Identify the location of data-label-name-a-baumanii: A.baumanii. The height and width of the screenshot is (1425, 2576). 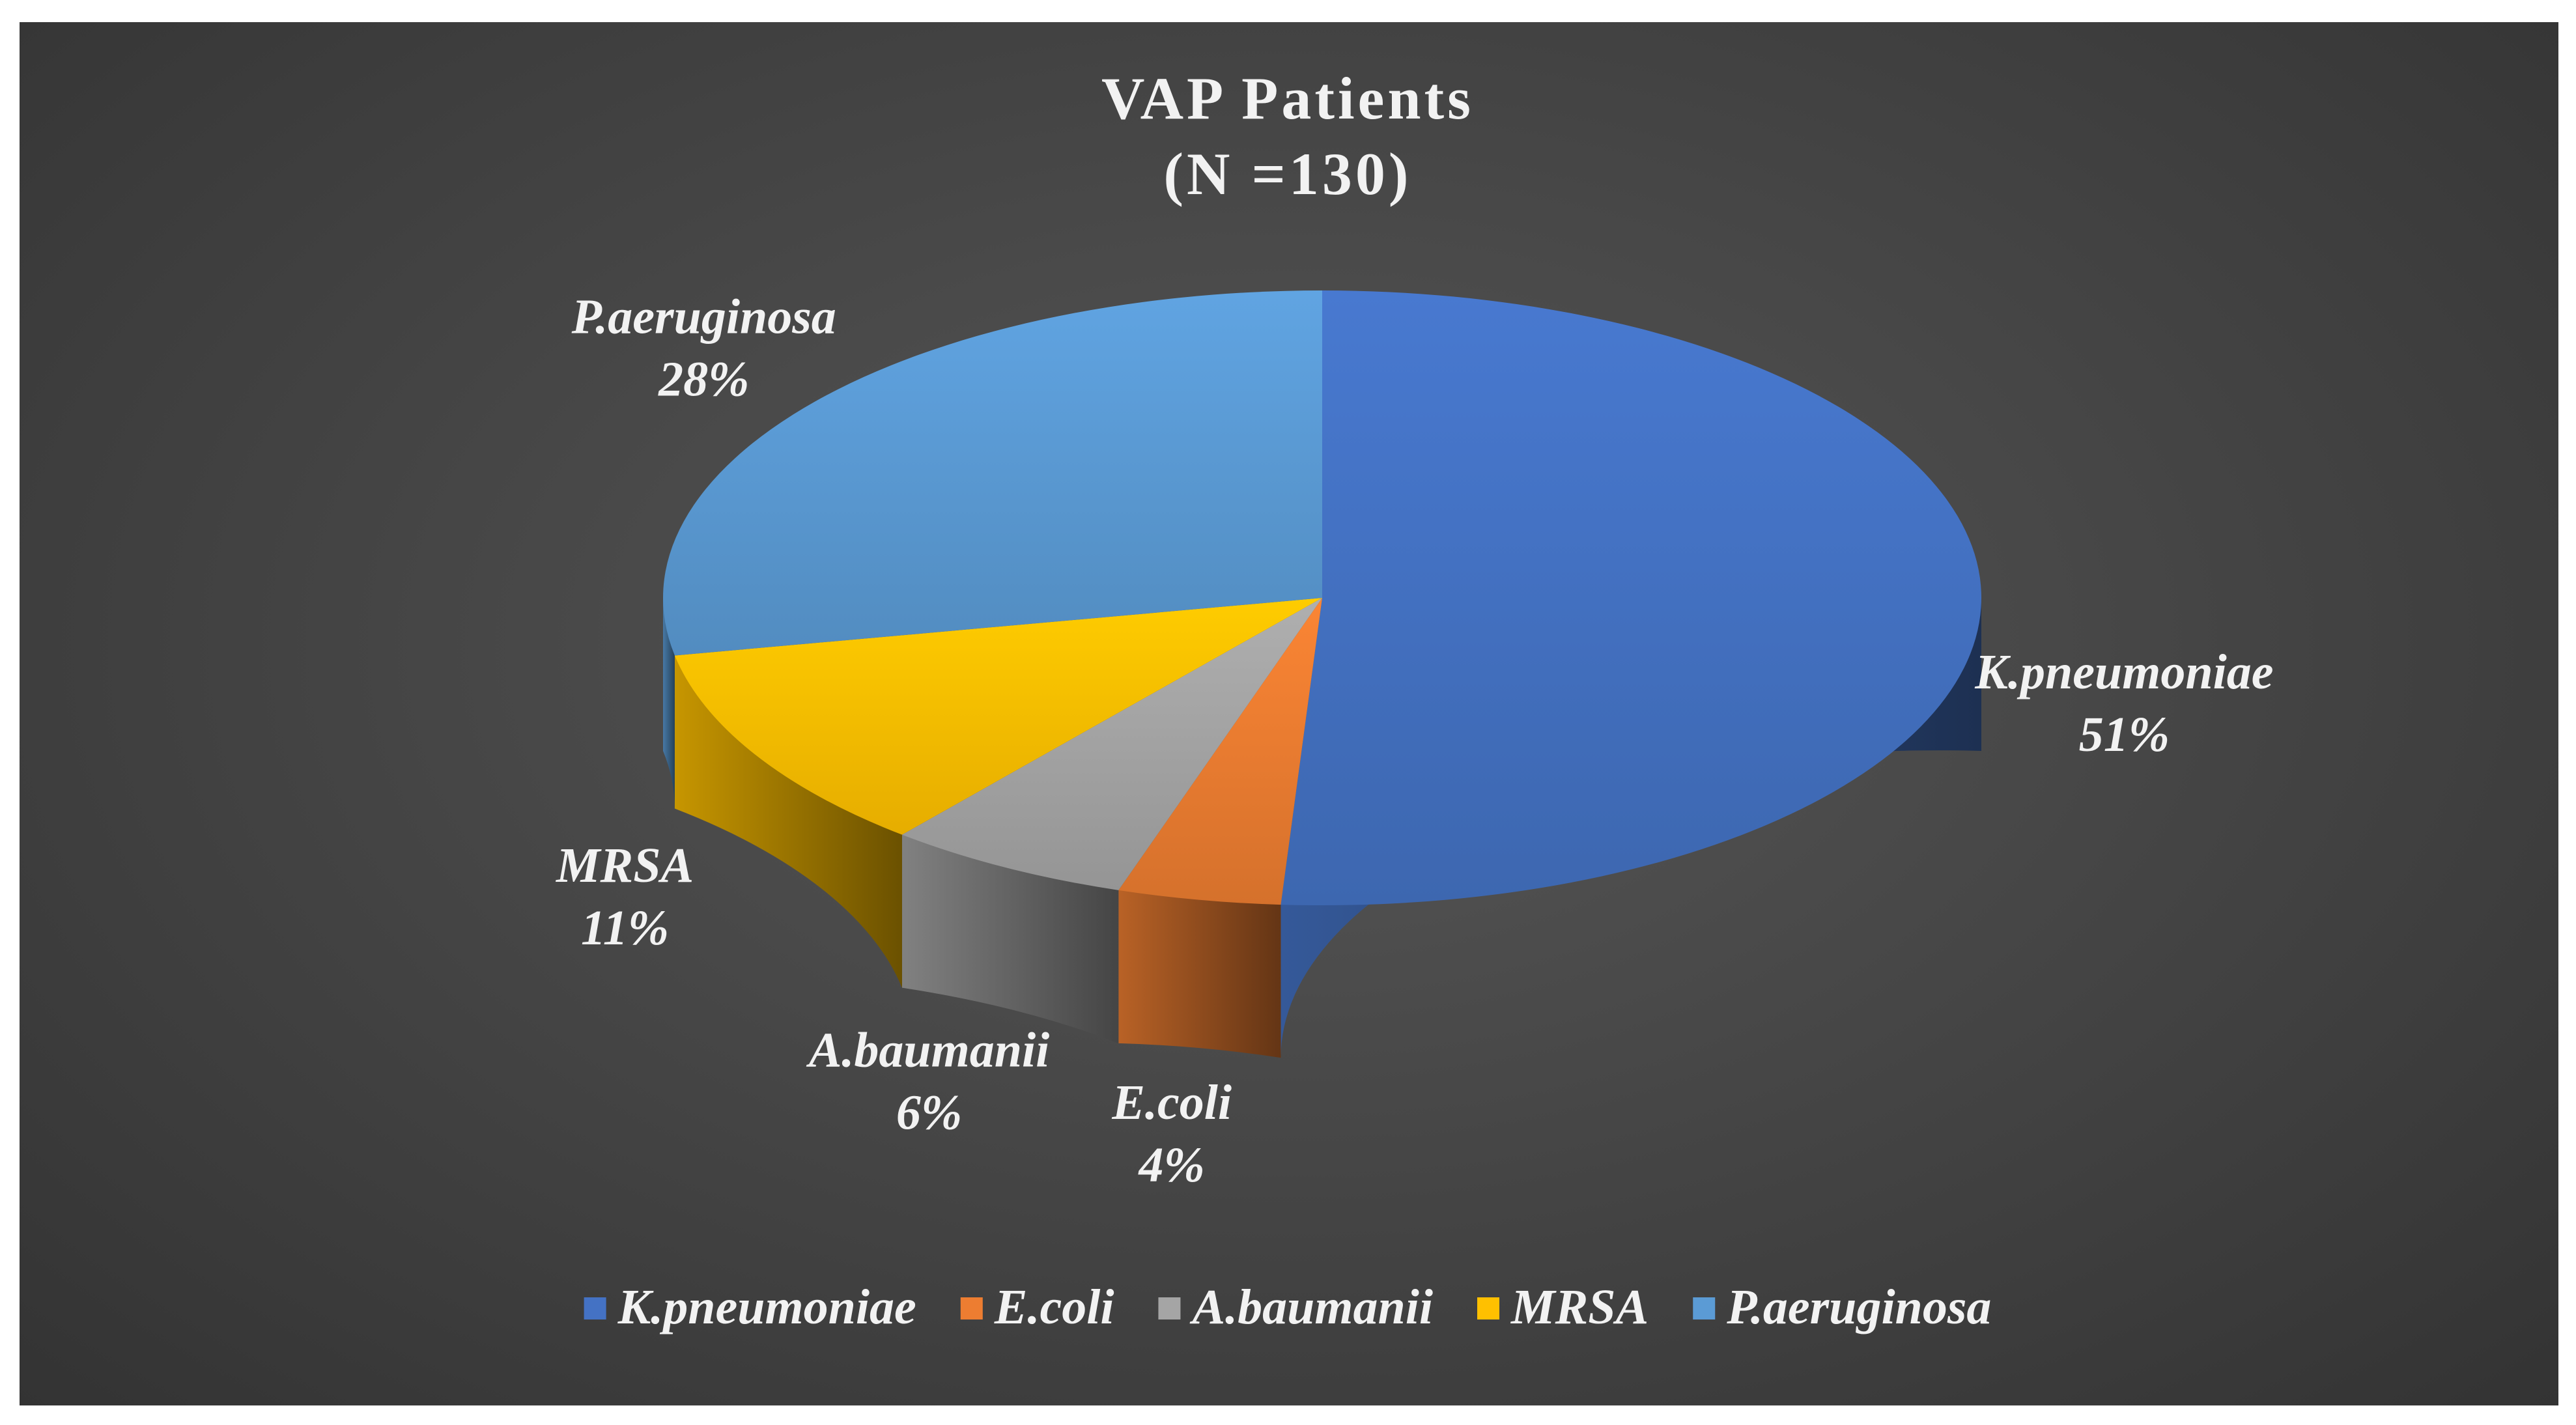
(928, 1050).